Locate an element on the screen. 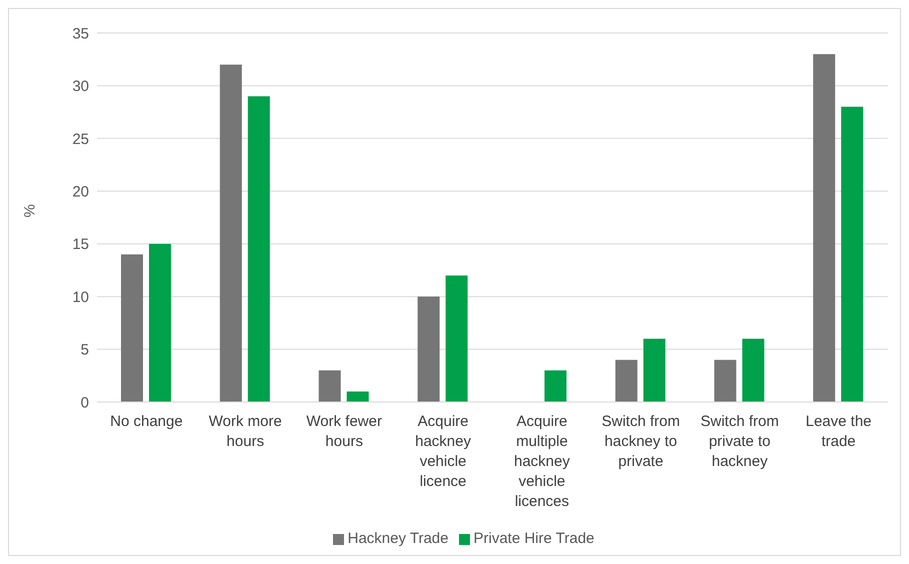  x-tick-label: Switch from hackney to private is located at coordinates (641, 441).